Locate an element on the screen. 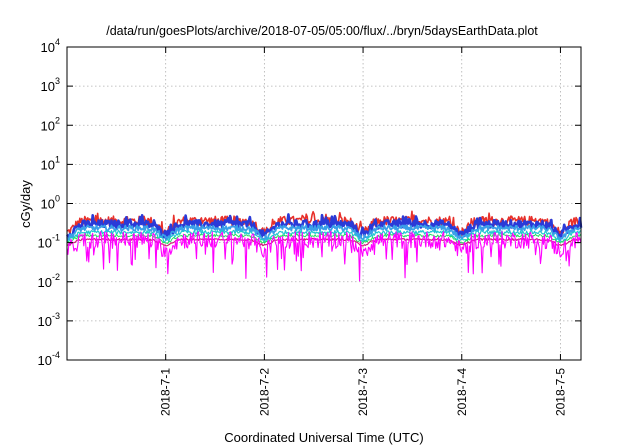 The height and width of the screenshot is (448, 640). y-tick-label: 10² is located at coordinates (50, 124).